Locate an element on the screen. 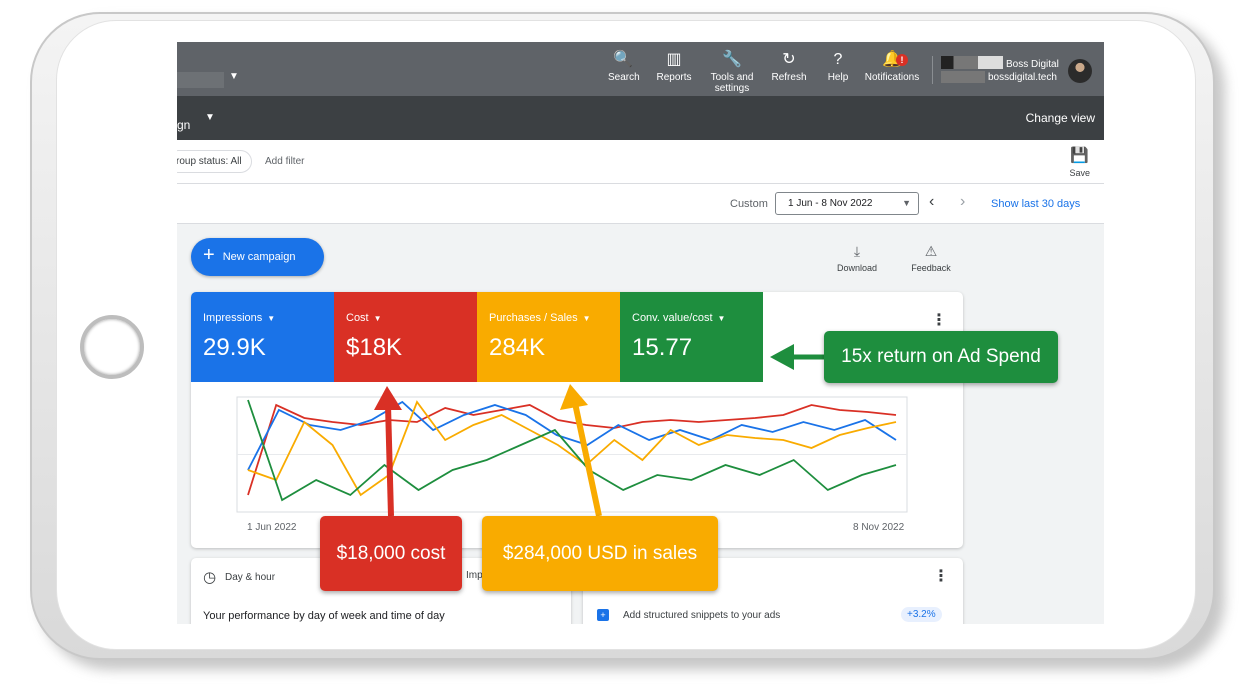 This screenshot has height=690, width=1239. download-label: Download is located at coordinates (857, 268).